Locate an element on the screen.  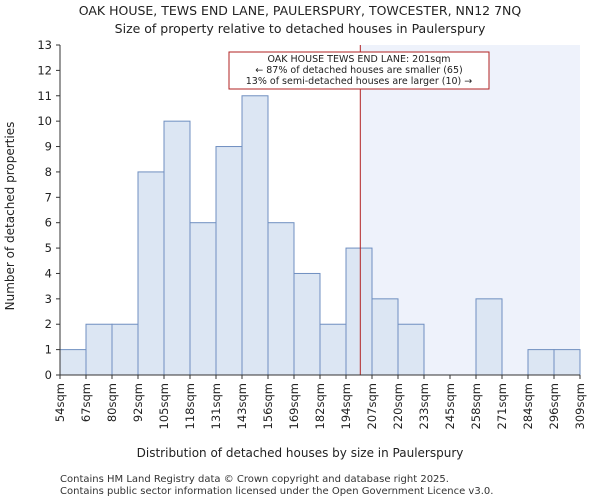
y-axis-label: Number of detached properties is located at coordinates (10, 216).